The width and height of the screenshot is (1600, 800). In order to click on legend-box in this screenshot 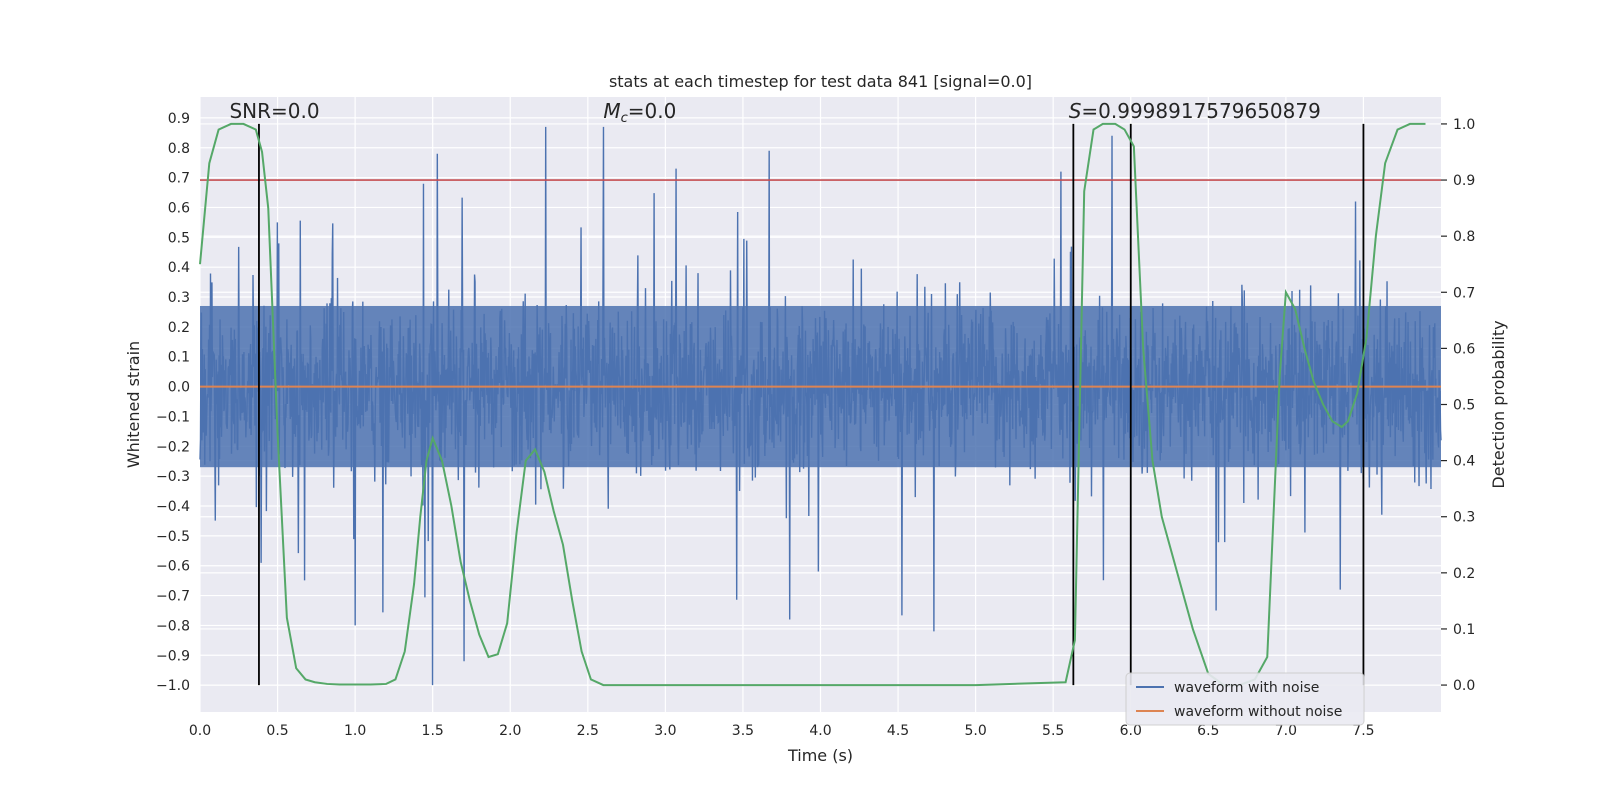, I will do `click(1245, 699)`.